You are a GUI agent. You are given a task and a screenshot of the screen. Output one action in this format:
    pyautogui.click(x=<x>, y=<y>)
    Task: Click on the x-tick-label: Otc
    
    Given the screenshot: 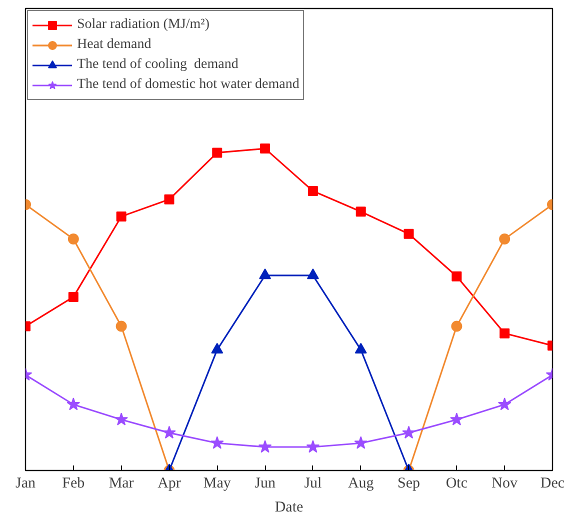 What is the action you would take?
    pyautogui.click(x=457, y=484)
    